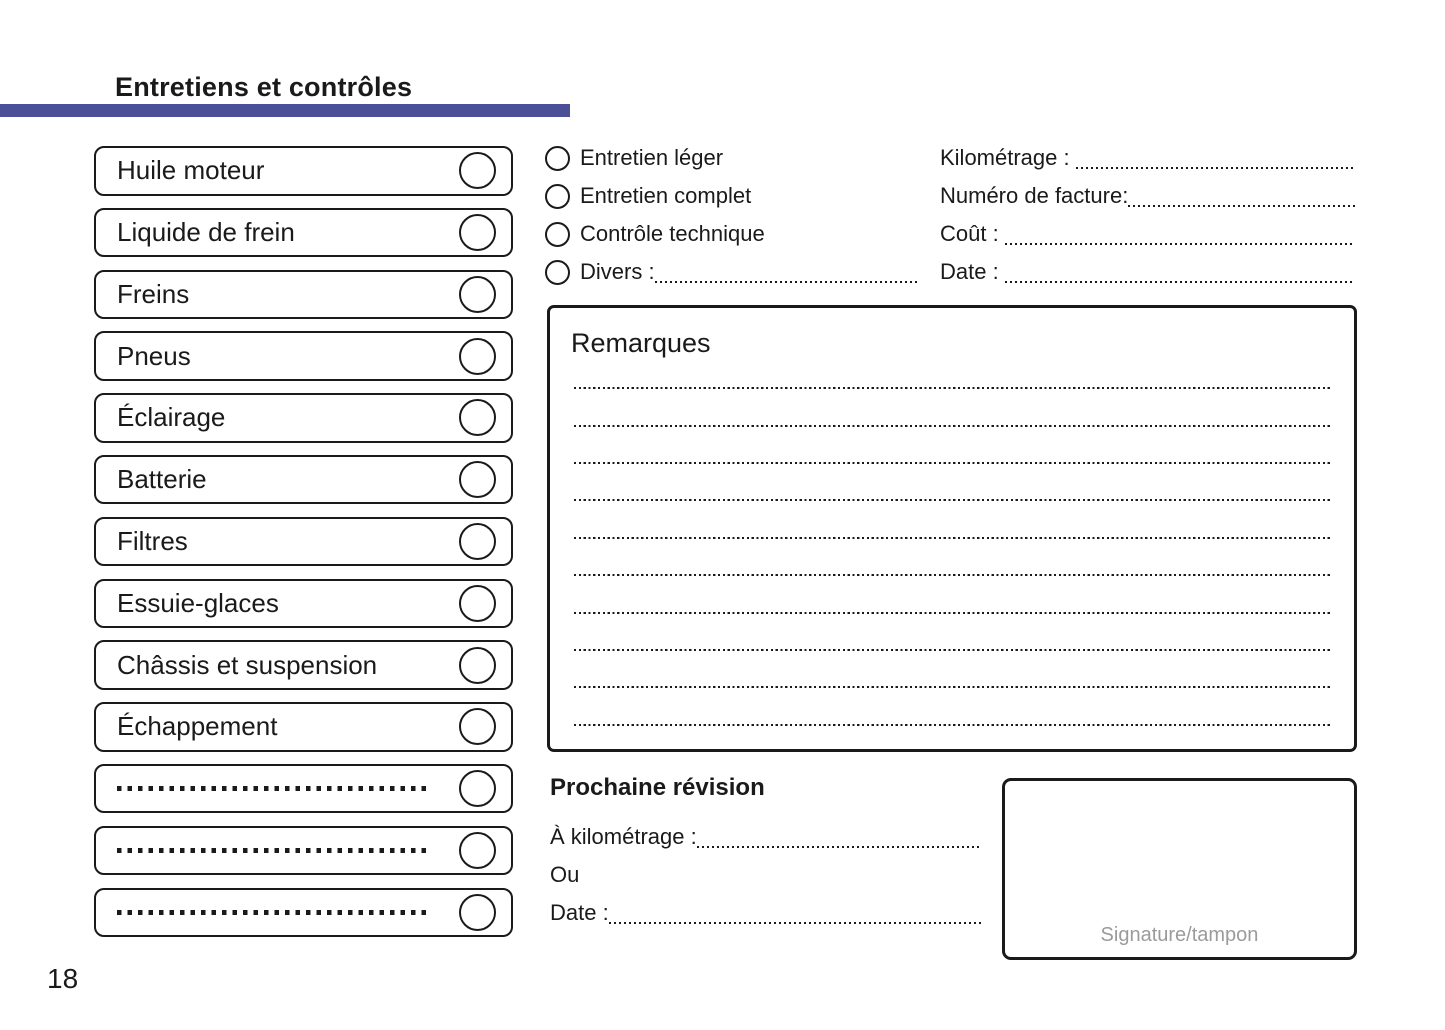 Image resolution: width=1445 pixels, height=1030 pixels. What do you see at coordinates (666, 195) in the screenshot?
I see `option-label: Entretien complet` at bounding box center [666, 195].